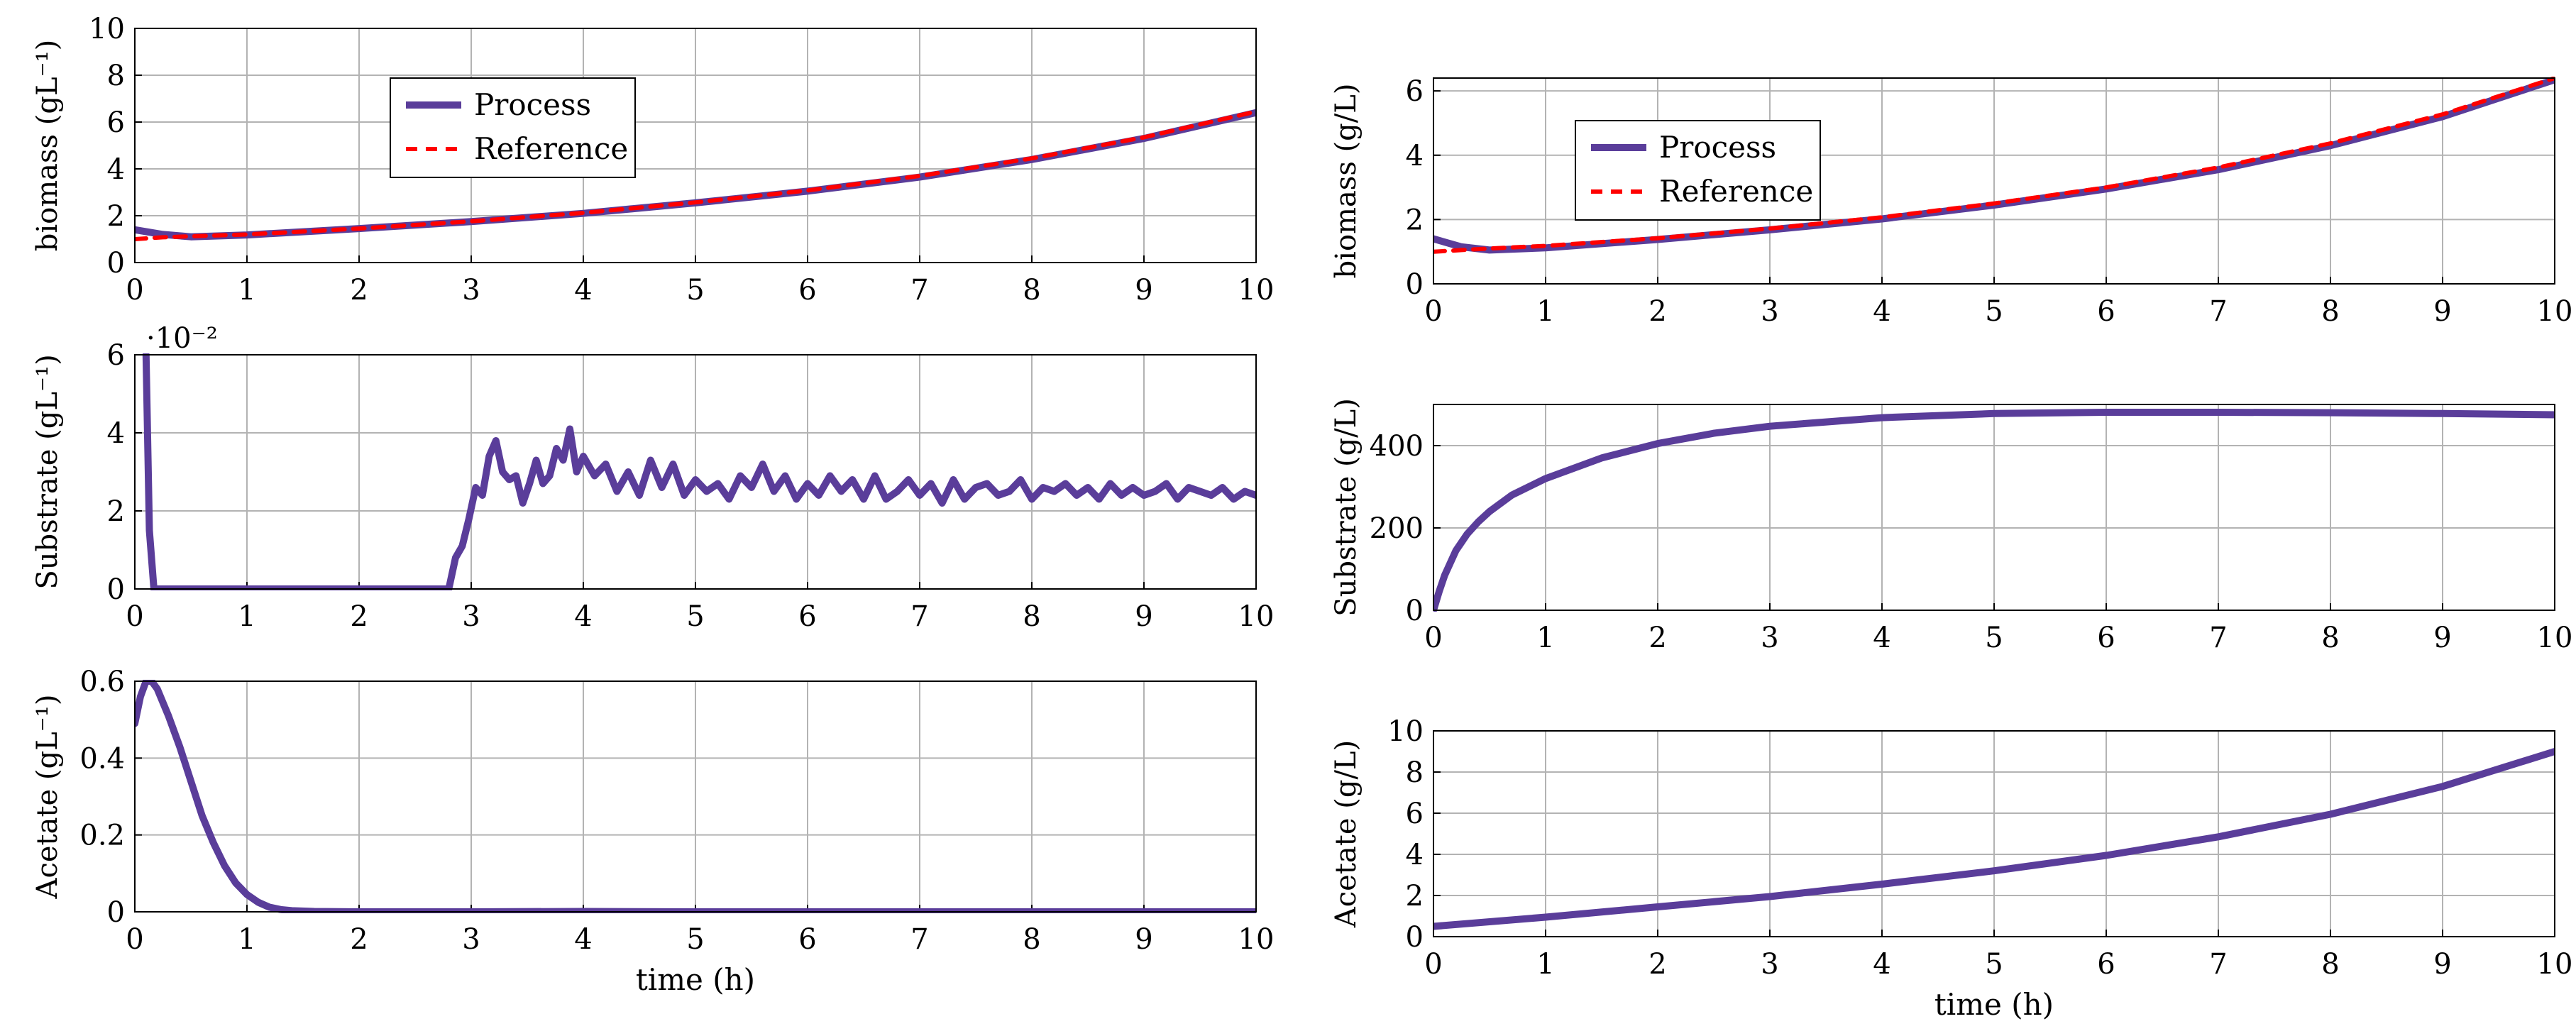  What do you see at coordinates (1405, 731) in the screenshot?
I see `y-tick-label: 10` at bounding box center [1405, 731].